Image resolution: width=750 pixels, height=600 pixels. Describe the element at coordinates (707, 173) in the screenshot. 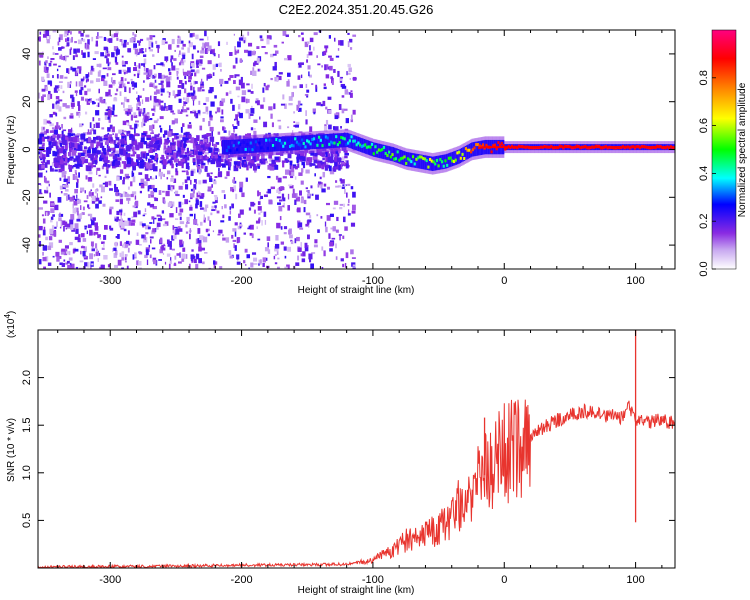

I see `colorbar-ticks: 0.00.20.40.60.8` at that location.